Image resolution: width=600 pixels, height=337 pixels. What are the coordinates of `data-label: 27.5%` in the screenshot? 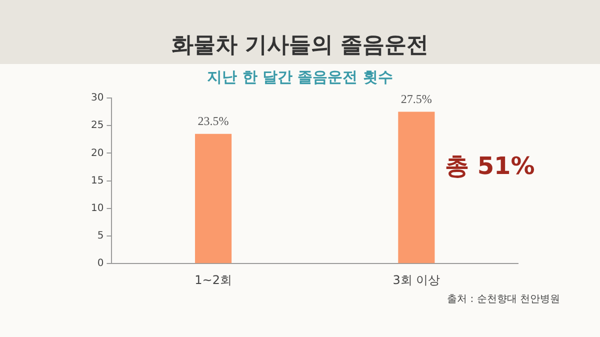 It's located at (416, 99).